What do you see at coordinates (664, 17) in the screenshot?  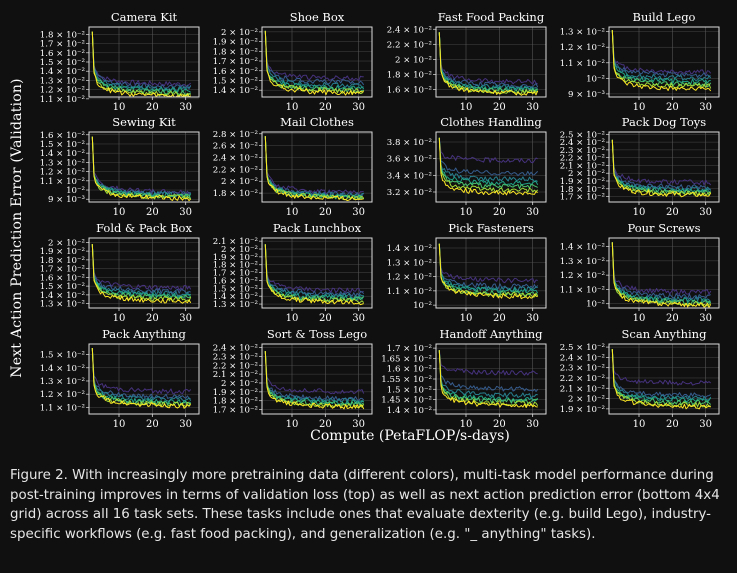 I see `subplot-title: Build Lego` at bounding box center [664, 17].